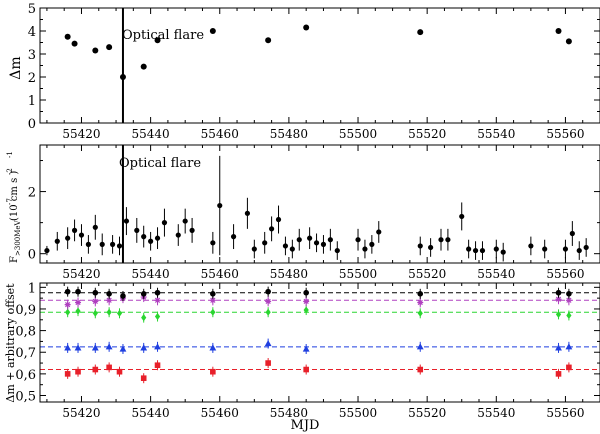 Image resolution: width=600 pixels, height=434 pixels. Describe the element at coordinates (427, 134) in the screenshot. I see `x-tick-label: 55520` at that location.